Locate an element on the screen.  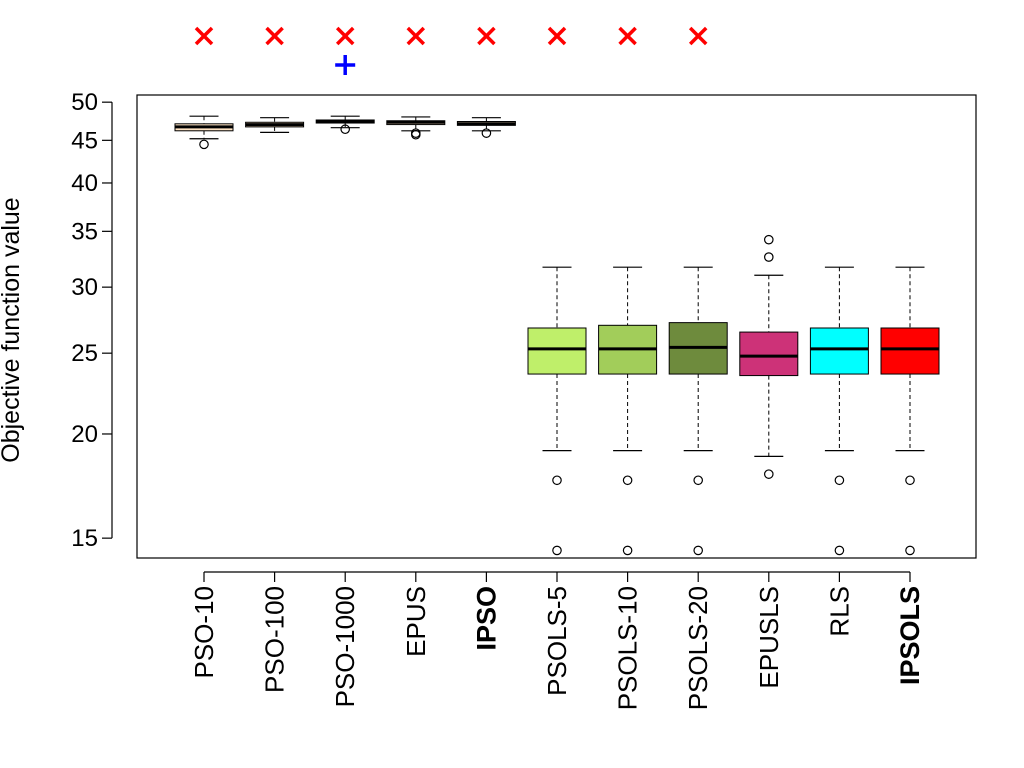
x-tick-label: PSOLS-10 is located at coordinates (628, 648).